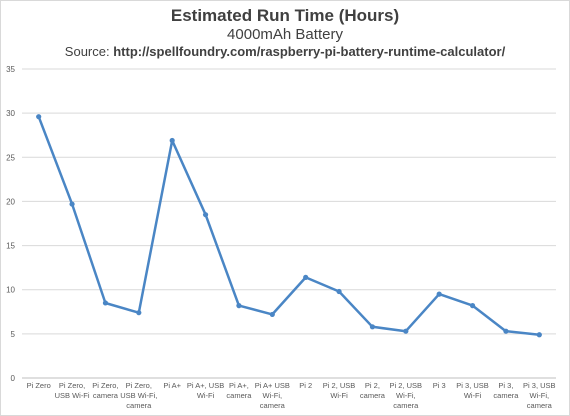  Describe the element at coordinates (13, 378) in the screenshot. I see `y-tick-label: 0` at that location.